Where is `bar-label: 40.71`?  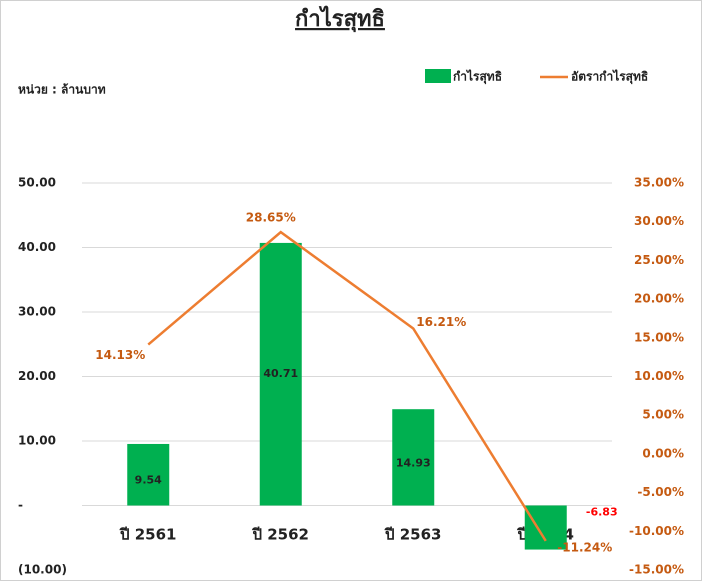
bar-label: 40.71 is located at coordinates (280, 373).